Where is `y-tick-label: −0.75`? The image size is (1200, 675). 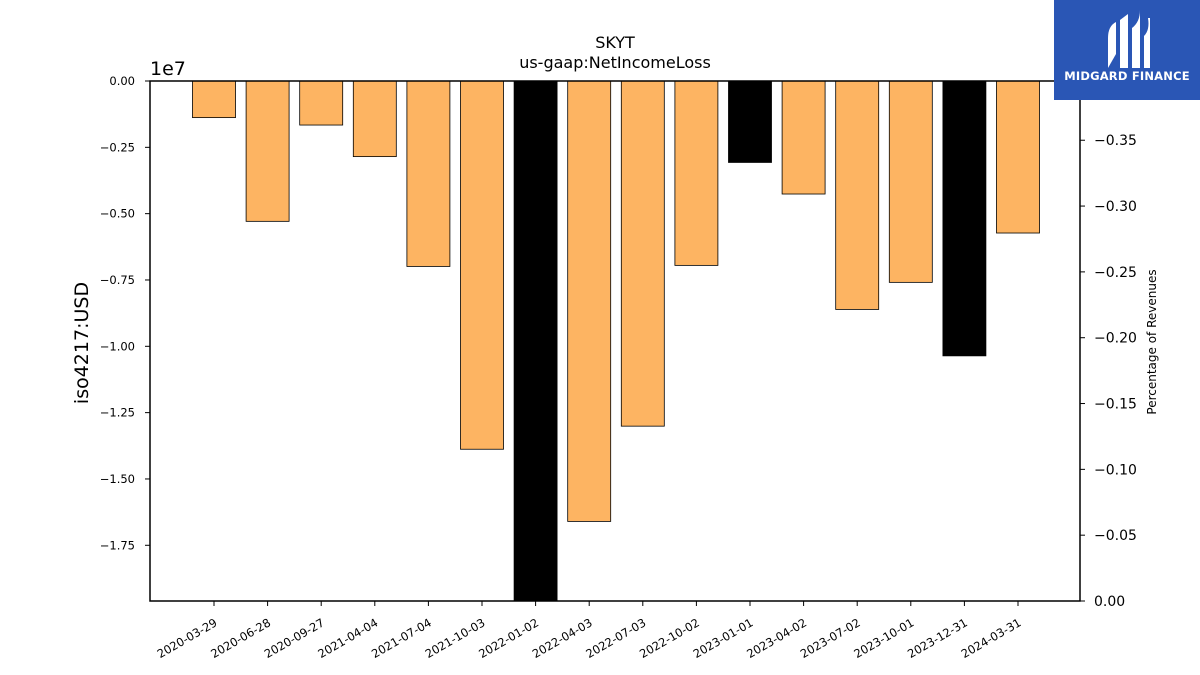
y-tick-label: −0.75 is located at coordinates (117, 280).